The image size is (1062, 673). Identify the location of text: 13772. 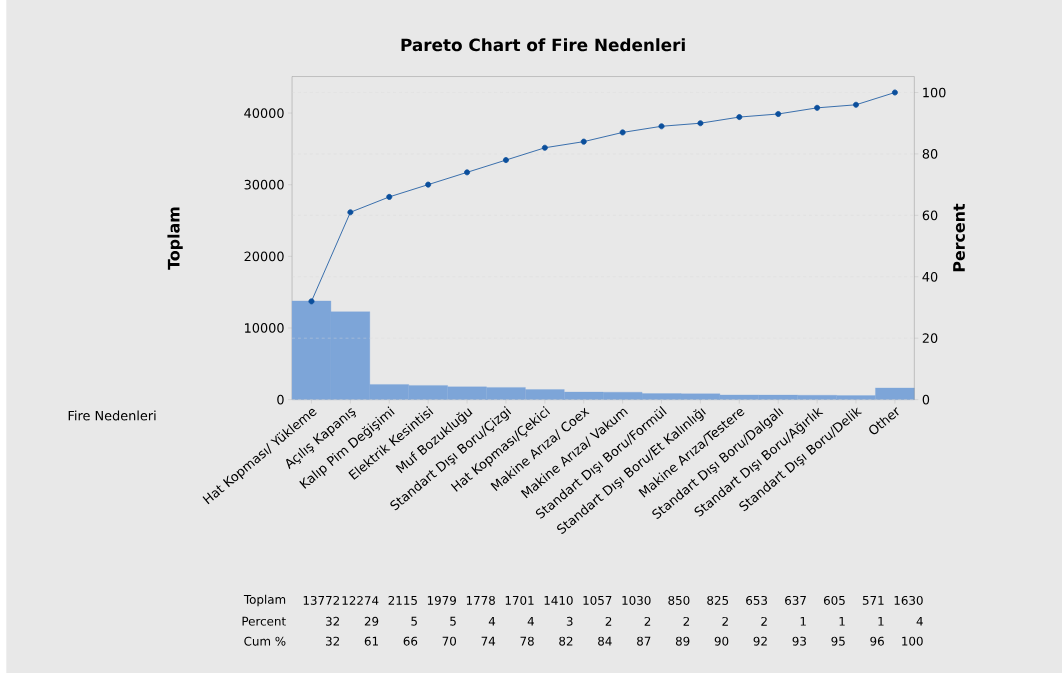
(321, 600).